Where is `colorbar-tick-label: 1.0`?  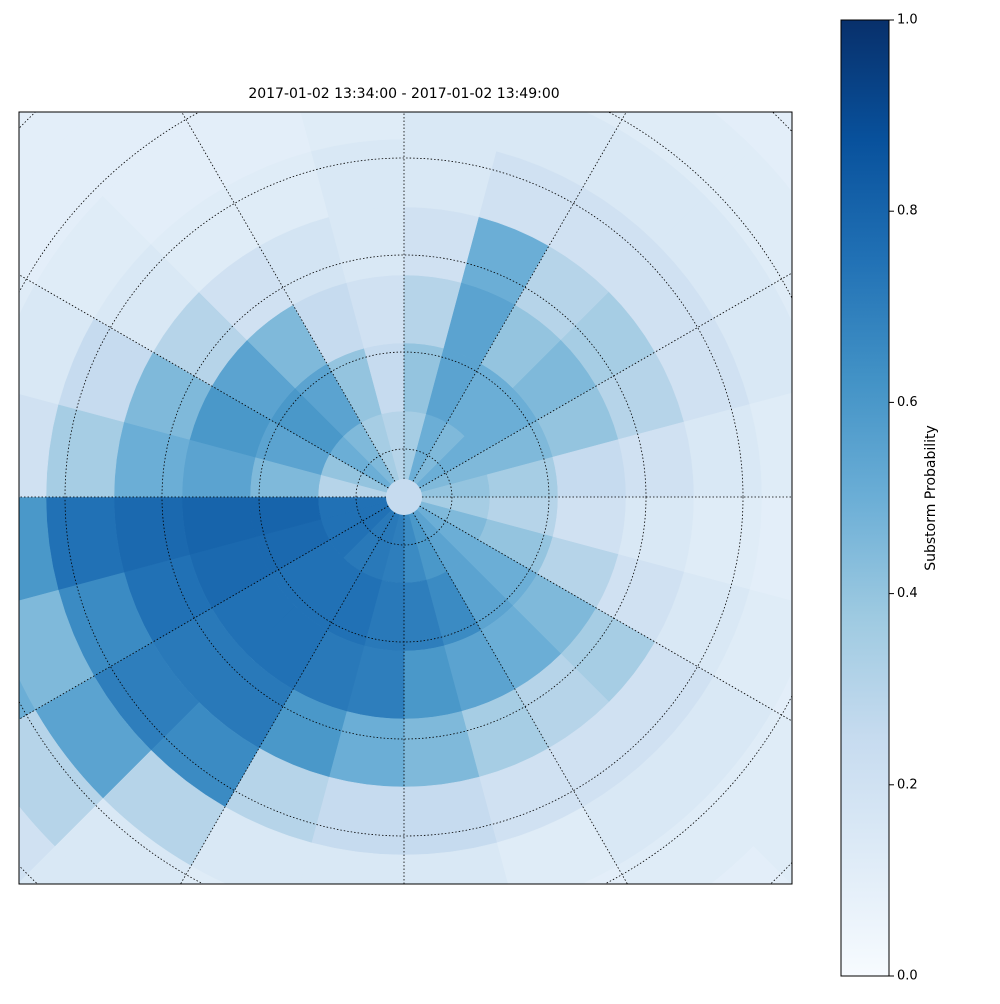
colorbar-tick-label: 1.0 is located at coordinates (907, 20).